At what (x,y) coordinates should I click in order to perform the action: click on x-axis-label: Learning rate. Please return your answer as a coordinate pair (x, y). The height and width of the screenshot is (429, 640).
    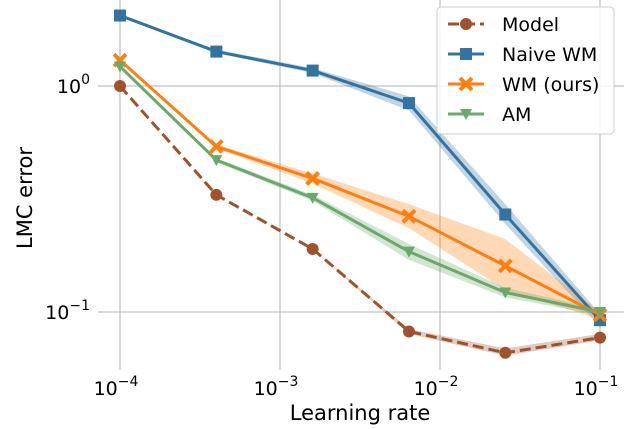
    Looking at the image, I should click on (360, 413).